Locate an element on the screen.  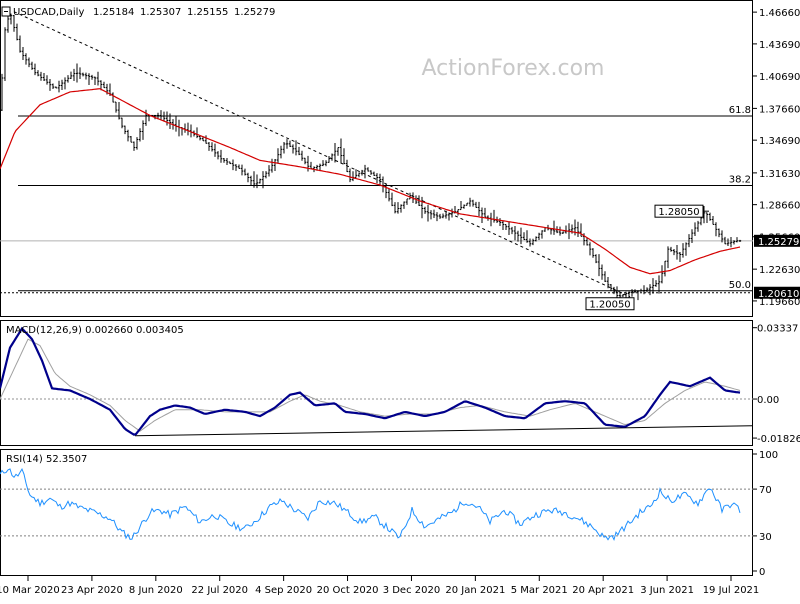
x-tick-label: 3 Dec 2020 is located at coordinates (412, 590).